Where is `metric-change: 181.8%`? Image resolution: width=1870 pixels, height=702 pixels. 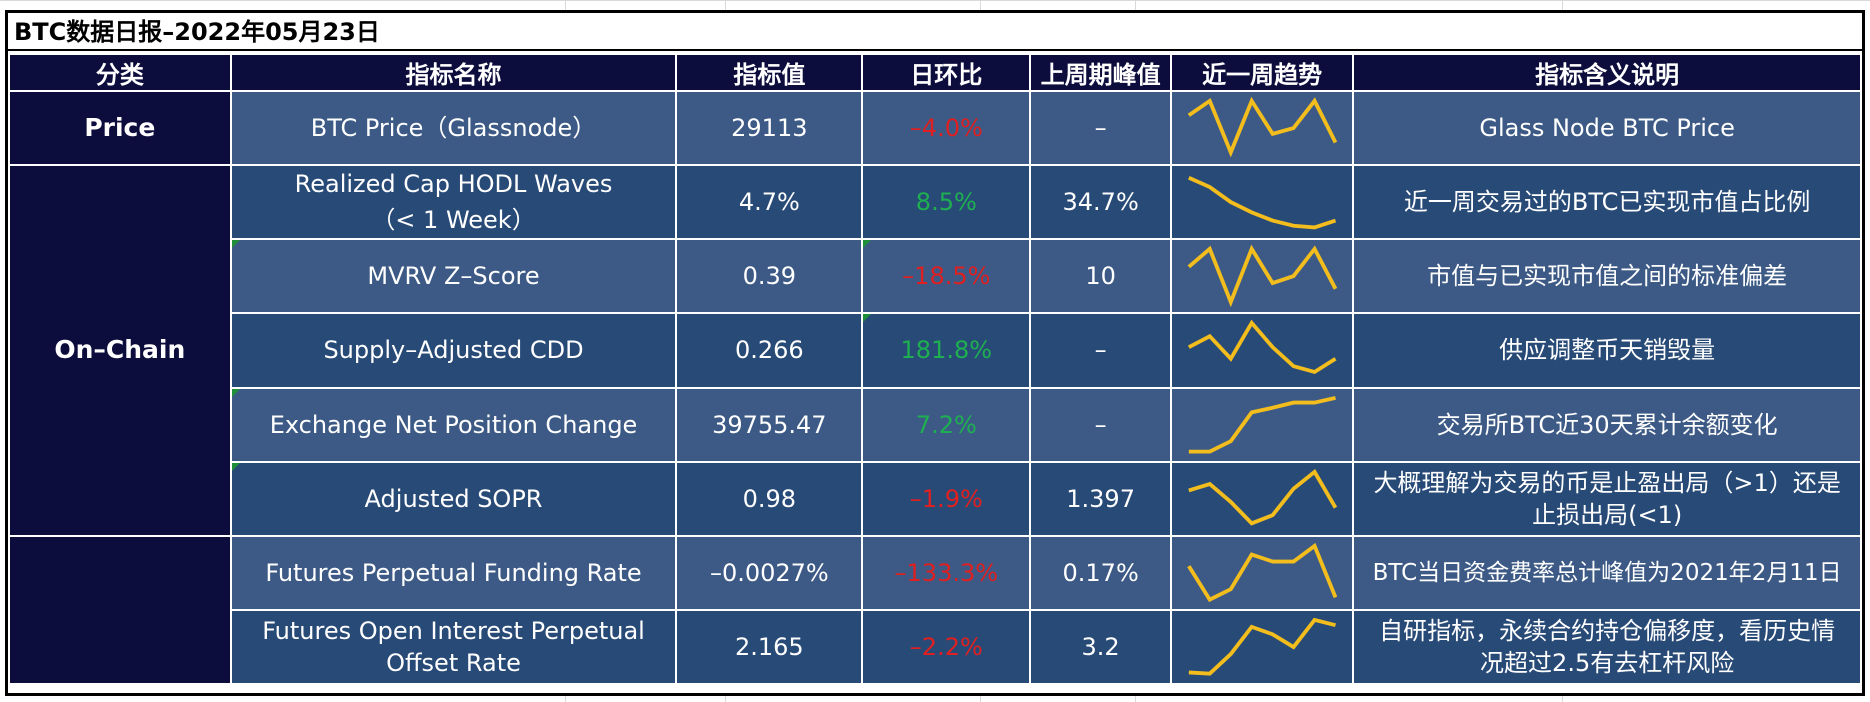 metric-change: 181.8% is located at coordinates (946, 350).